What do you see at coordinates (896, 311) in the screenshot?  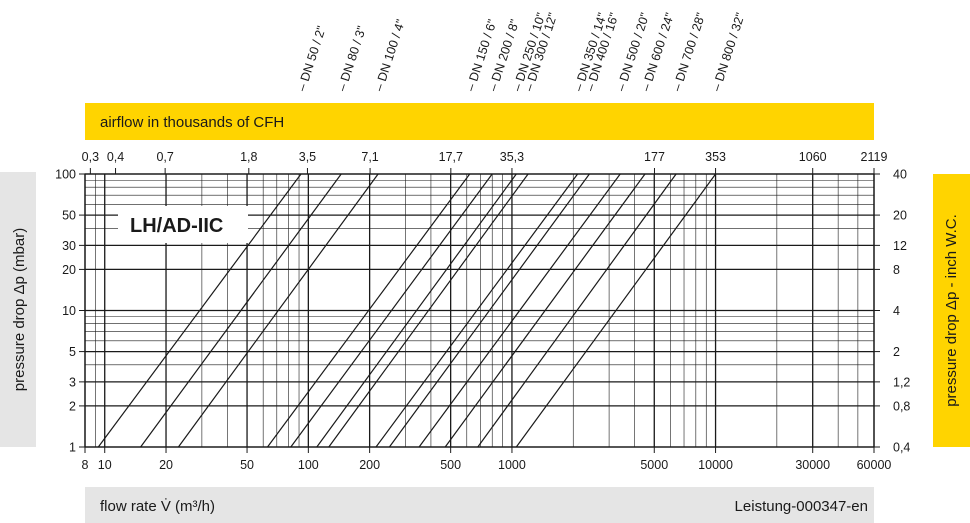 I see `right-tick-label: 4` at bounding box center [896, 311].